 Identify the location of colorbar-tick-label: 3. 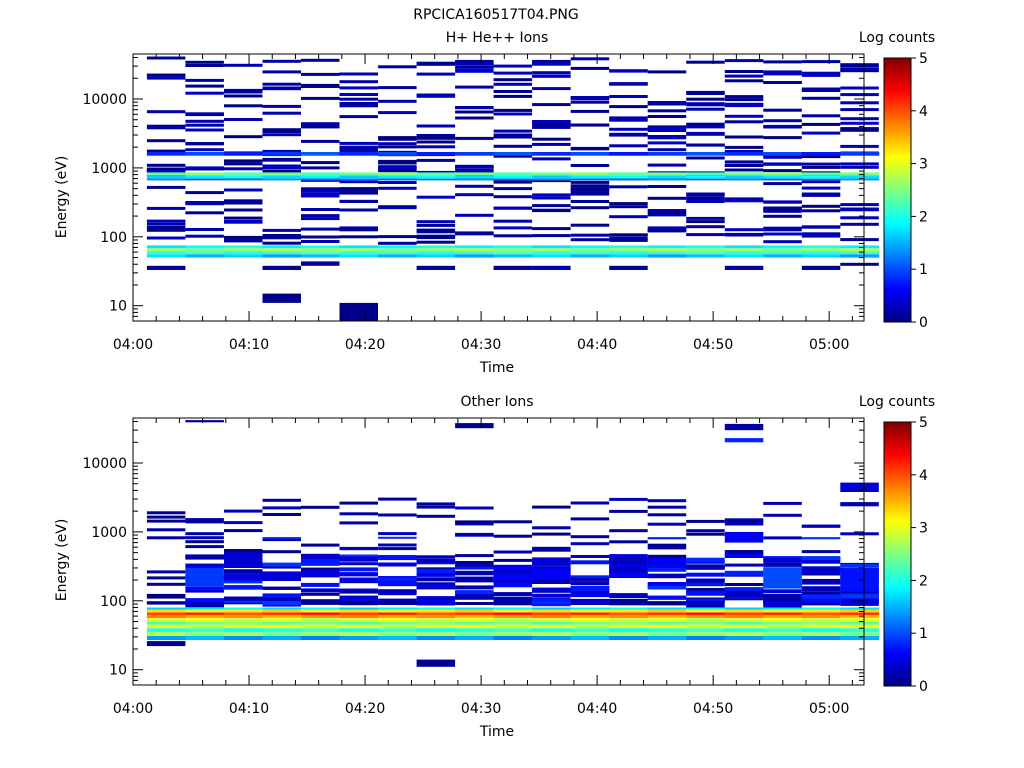
(923, 165).